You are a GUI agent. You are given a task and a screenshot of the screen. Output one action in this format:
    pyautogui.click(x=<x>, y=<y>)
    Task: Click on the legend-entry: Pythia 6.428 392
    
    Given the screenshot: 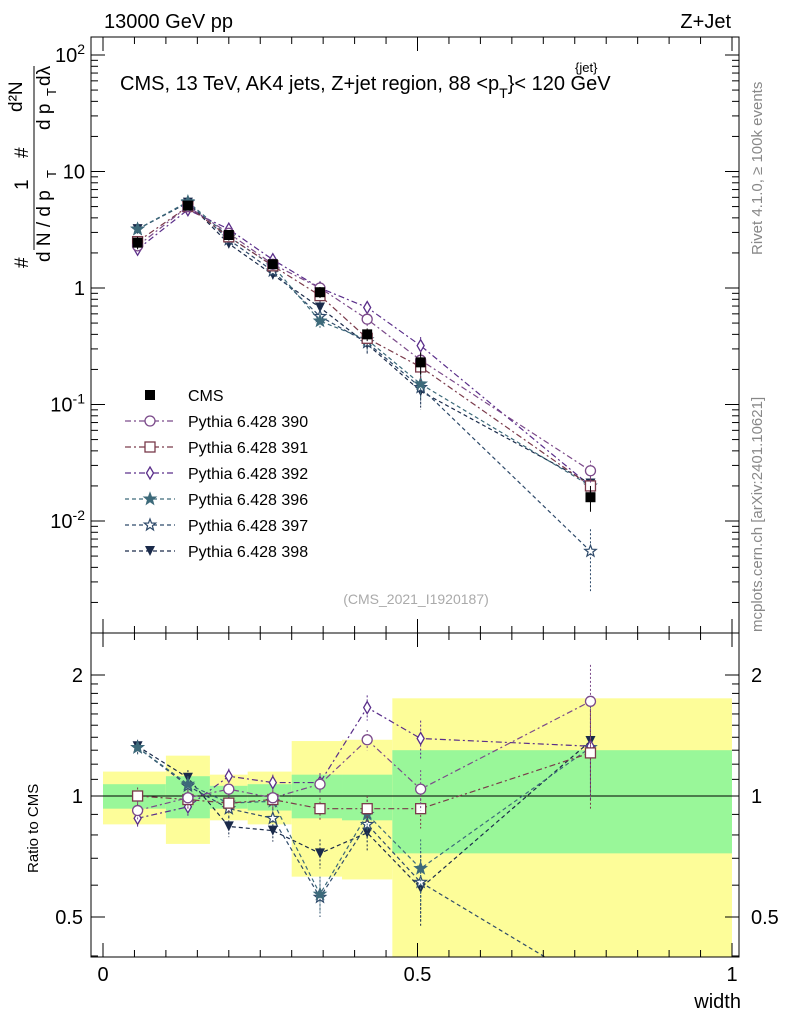 What is the action you would take?
    pyautogui.click(x=216, y=474)
    